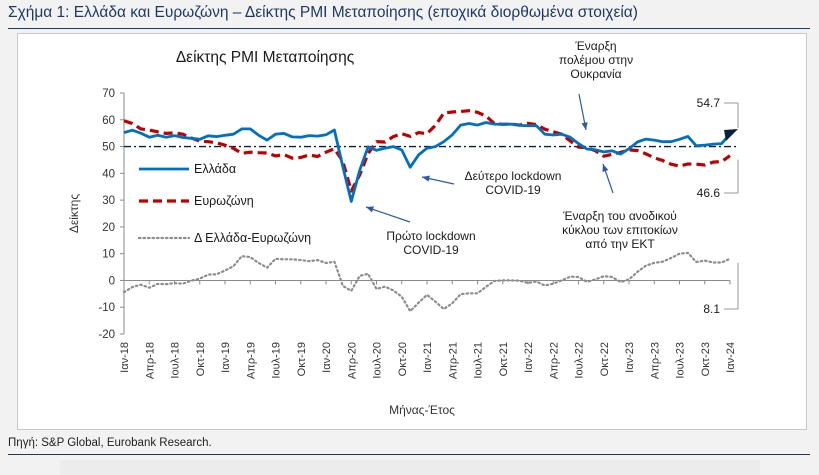  What do you see at coordinates (630, 357) in the screenshot?
I see `x-tick-label: Ιαν-23` at bounding box center [630, 357].